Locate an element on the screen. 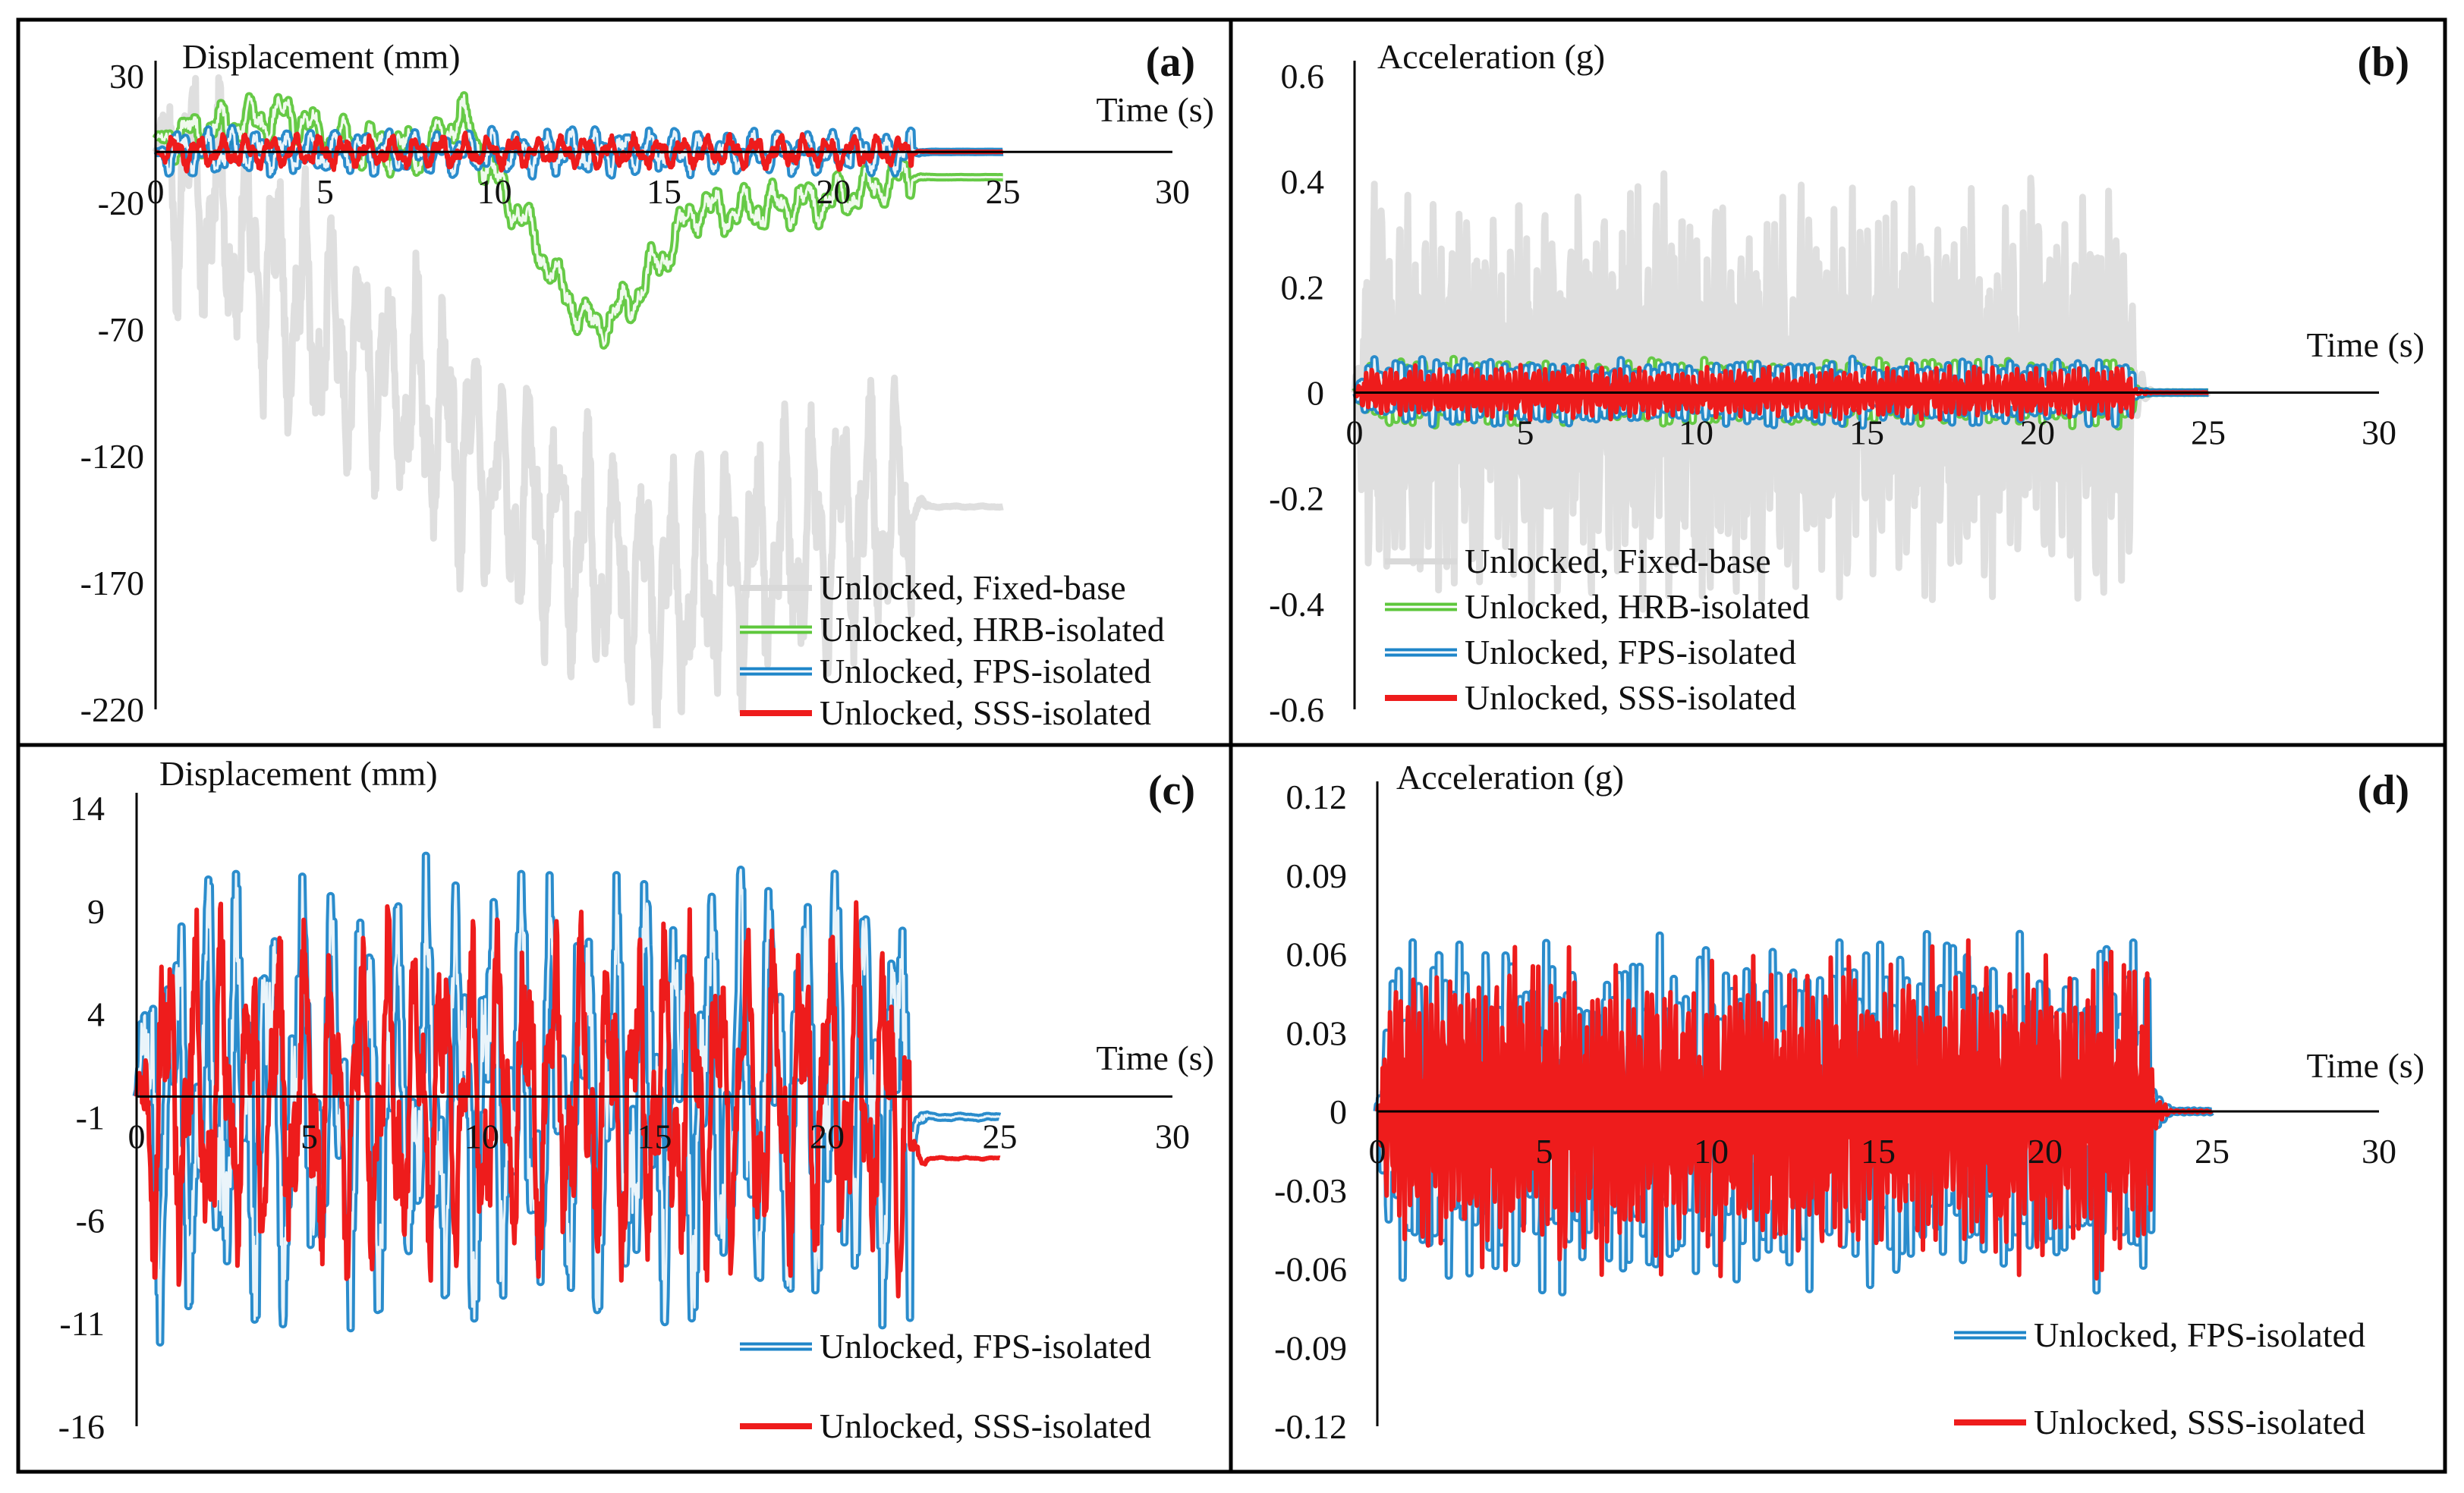 The height and width of the screenshot is (1493, 2464). y-tick-label: 30 is located at coordinates (127, 77).